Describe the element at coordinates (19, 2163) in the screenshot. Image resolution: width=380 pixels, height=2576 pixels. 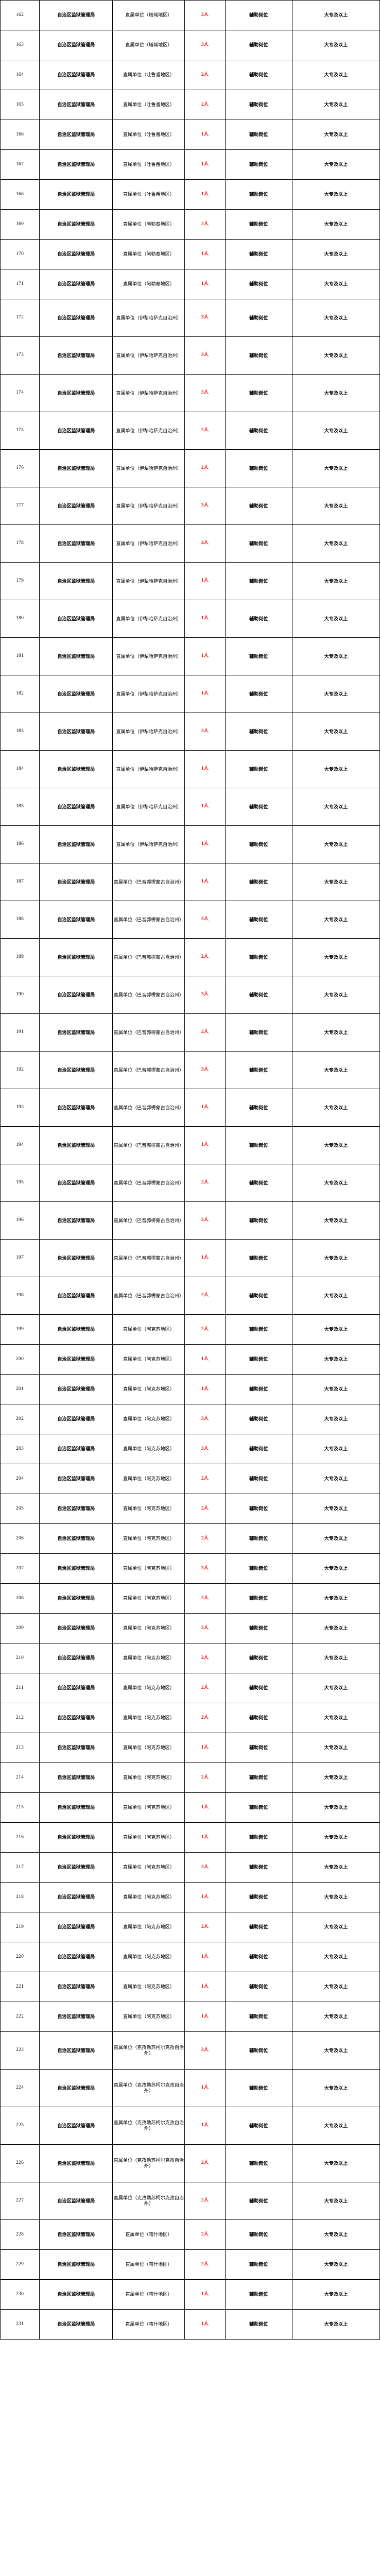
I see `row-index-text: 226` at that location.